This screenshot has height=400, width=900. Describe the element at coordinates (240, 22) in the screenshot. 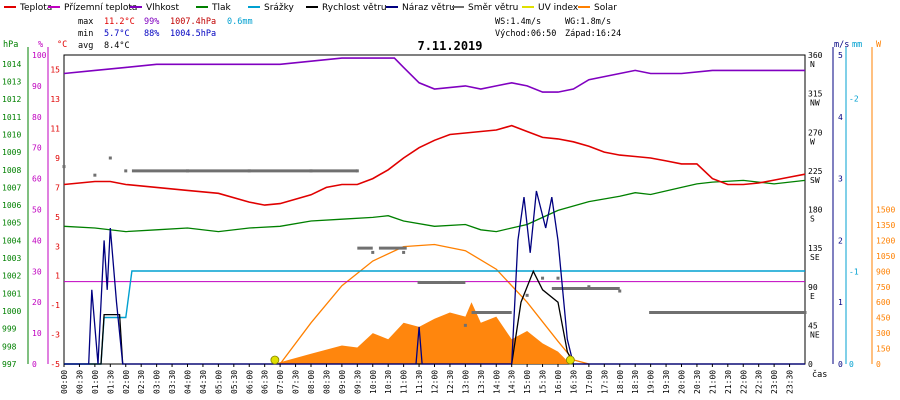

I see `stats-rain: 0.6mm` at that location.